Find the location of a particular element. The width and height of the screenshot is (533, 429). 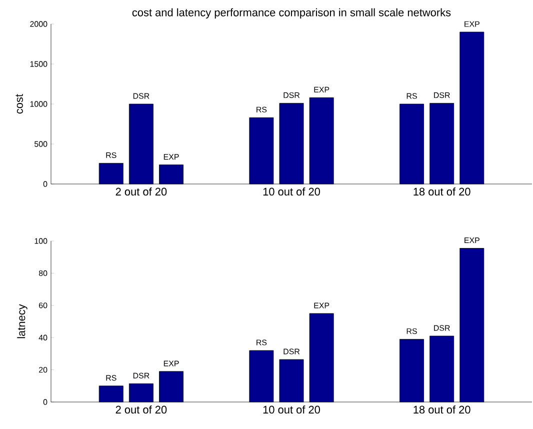

y-axis-title: cost is located at coordinates (19, 104).